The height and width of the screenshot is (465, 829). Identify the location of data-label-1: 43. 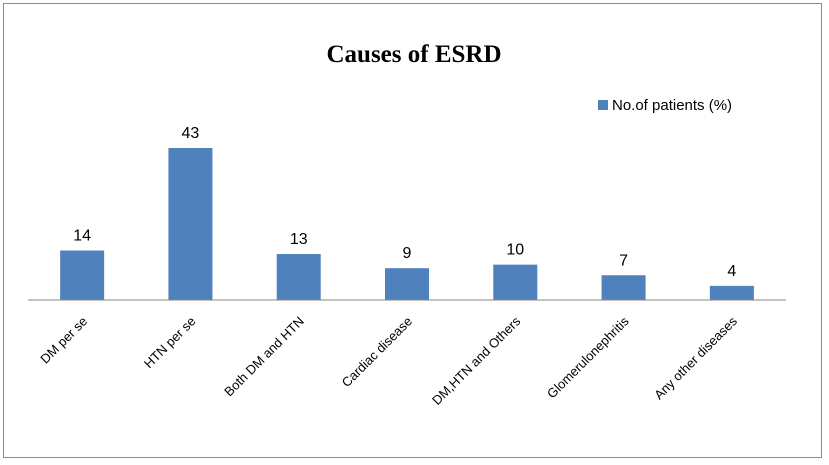
(191, 133).